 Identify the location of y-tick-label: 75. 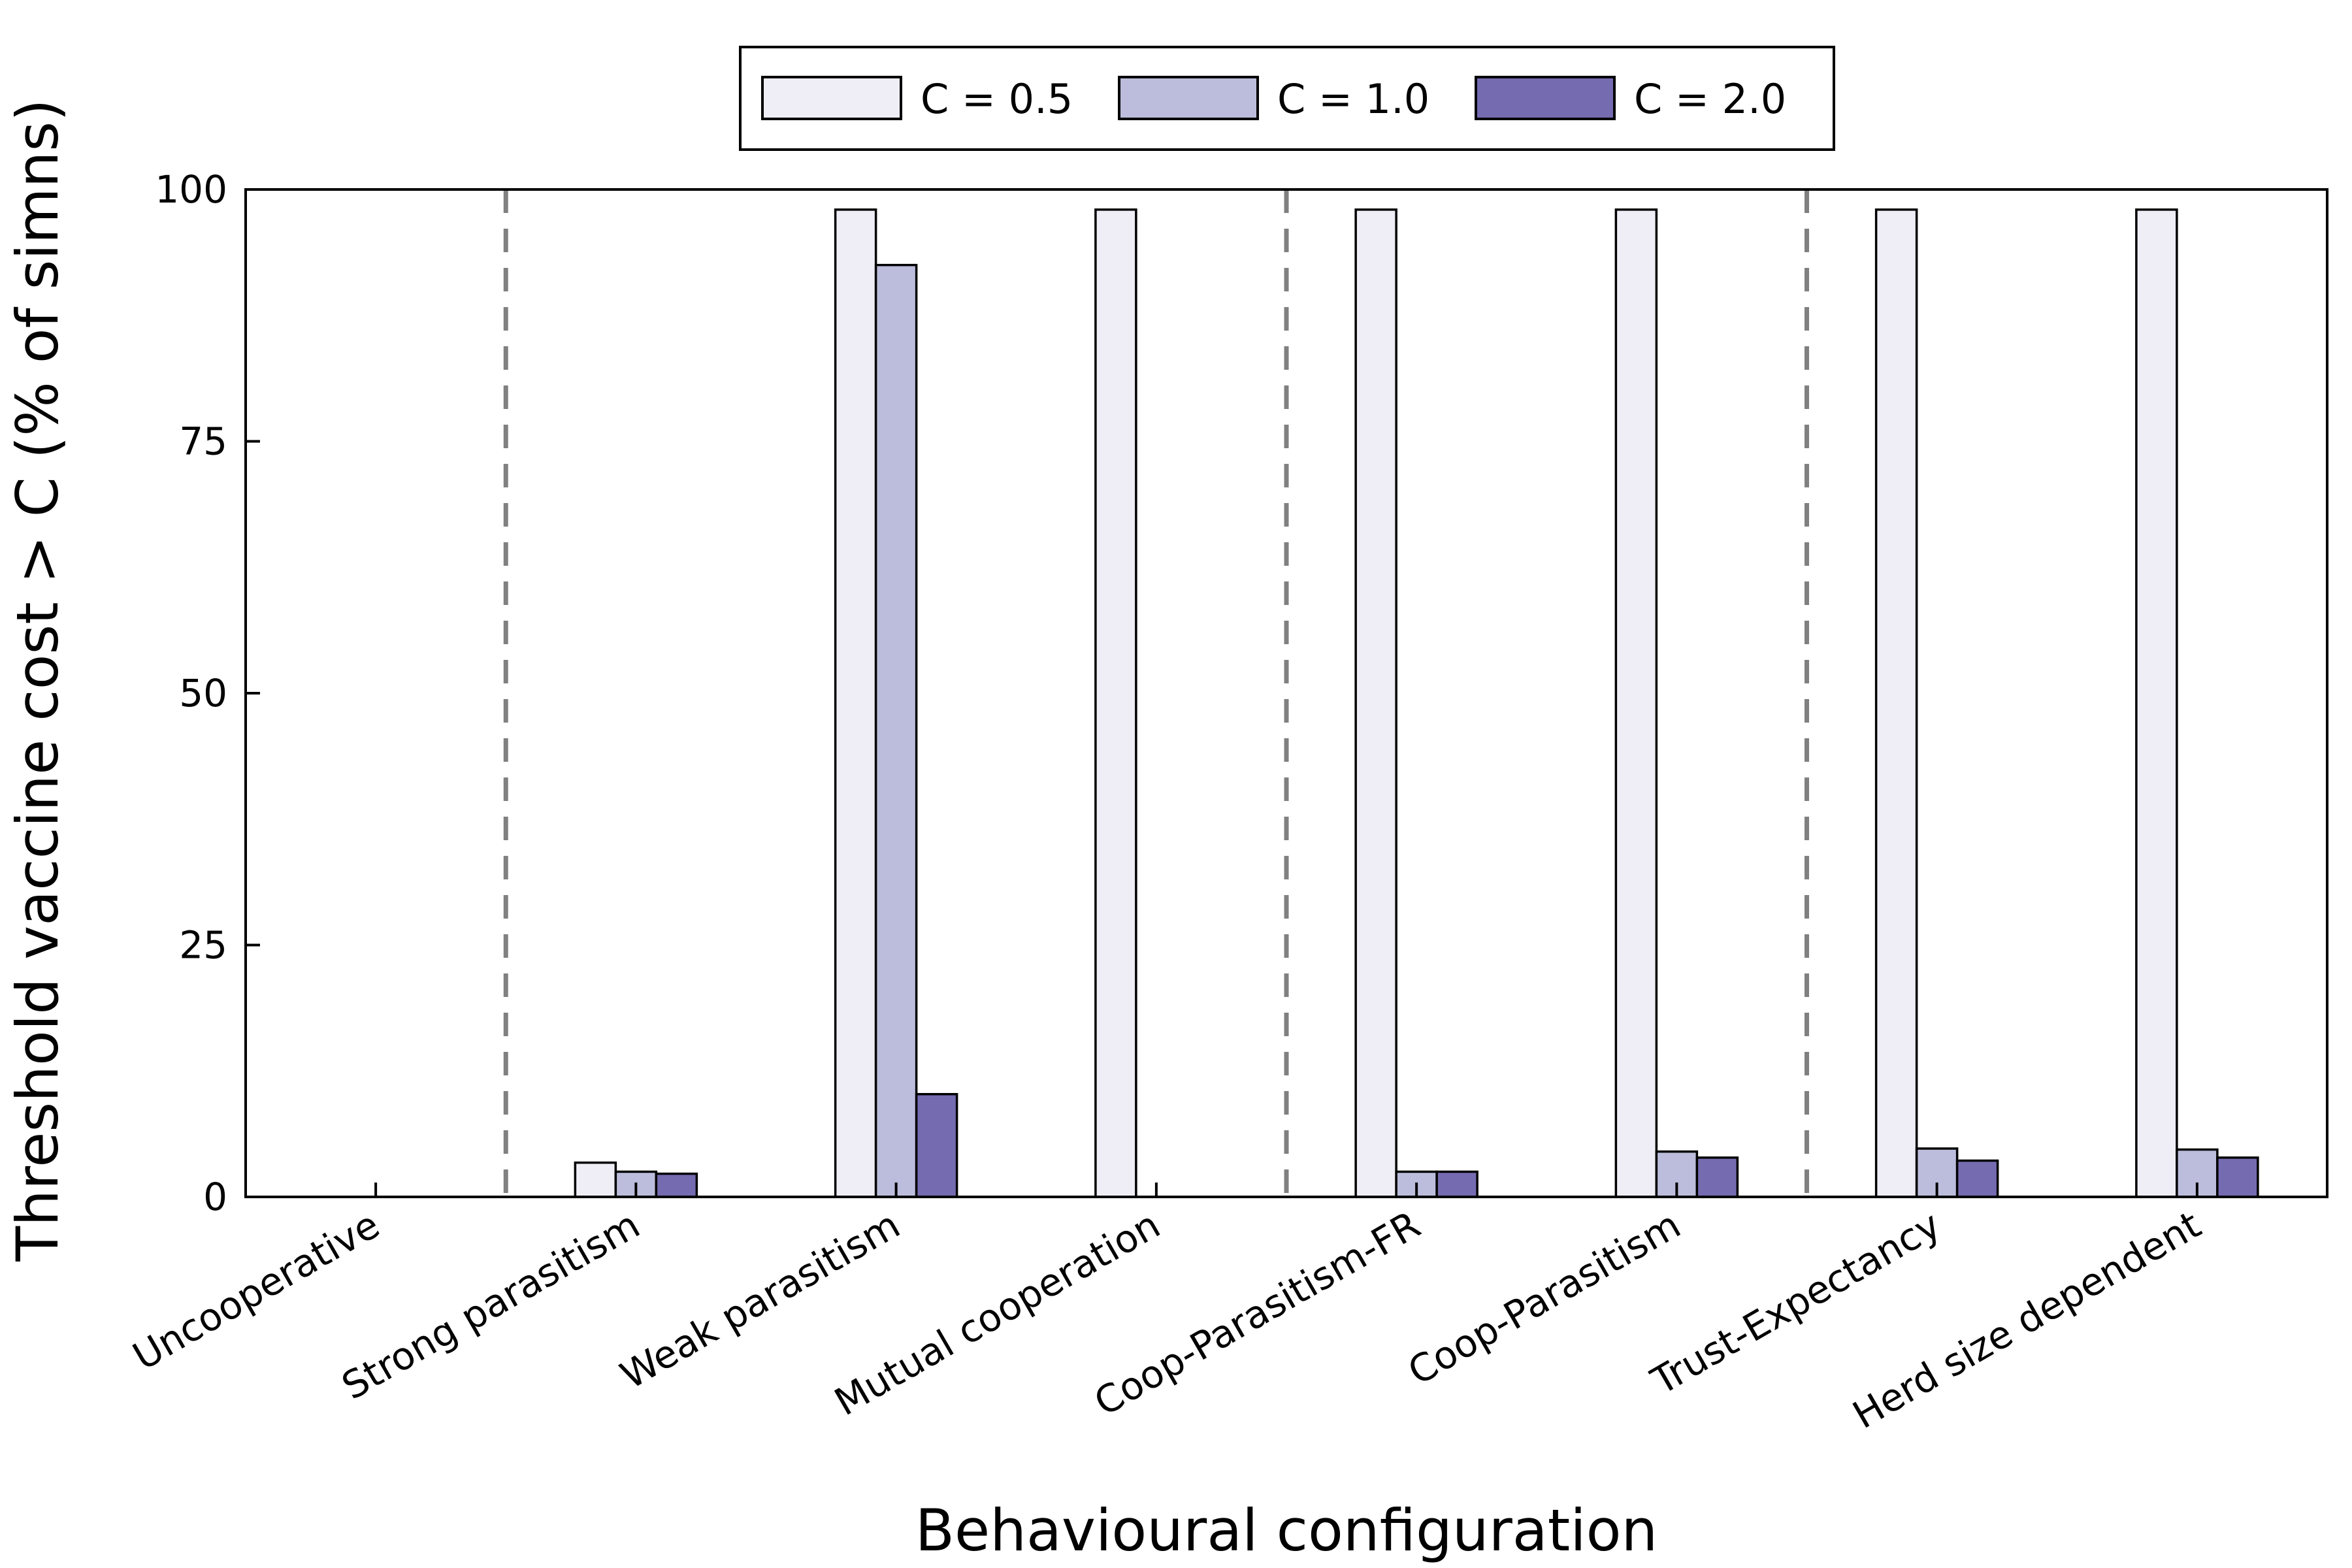
(203, 441).